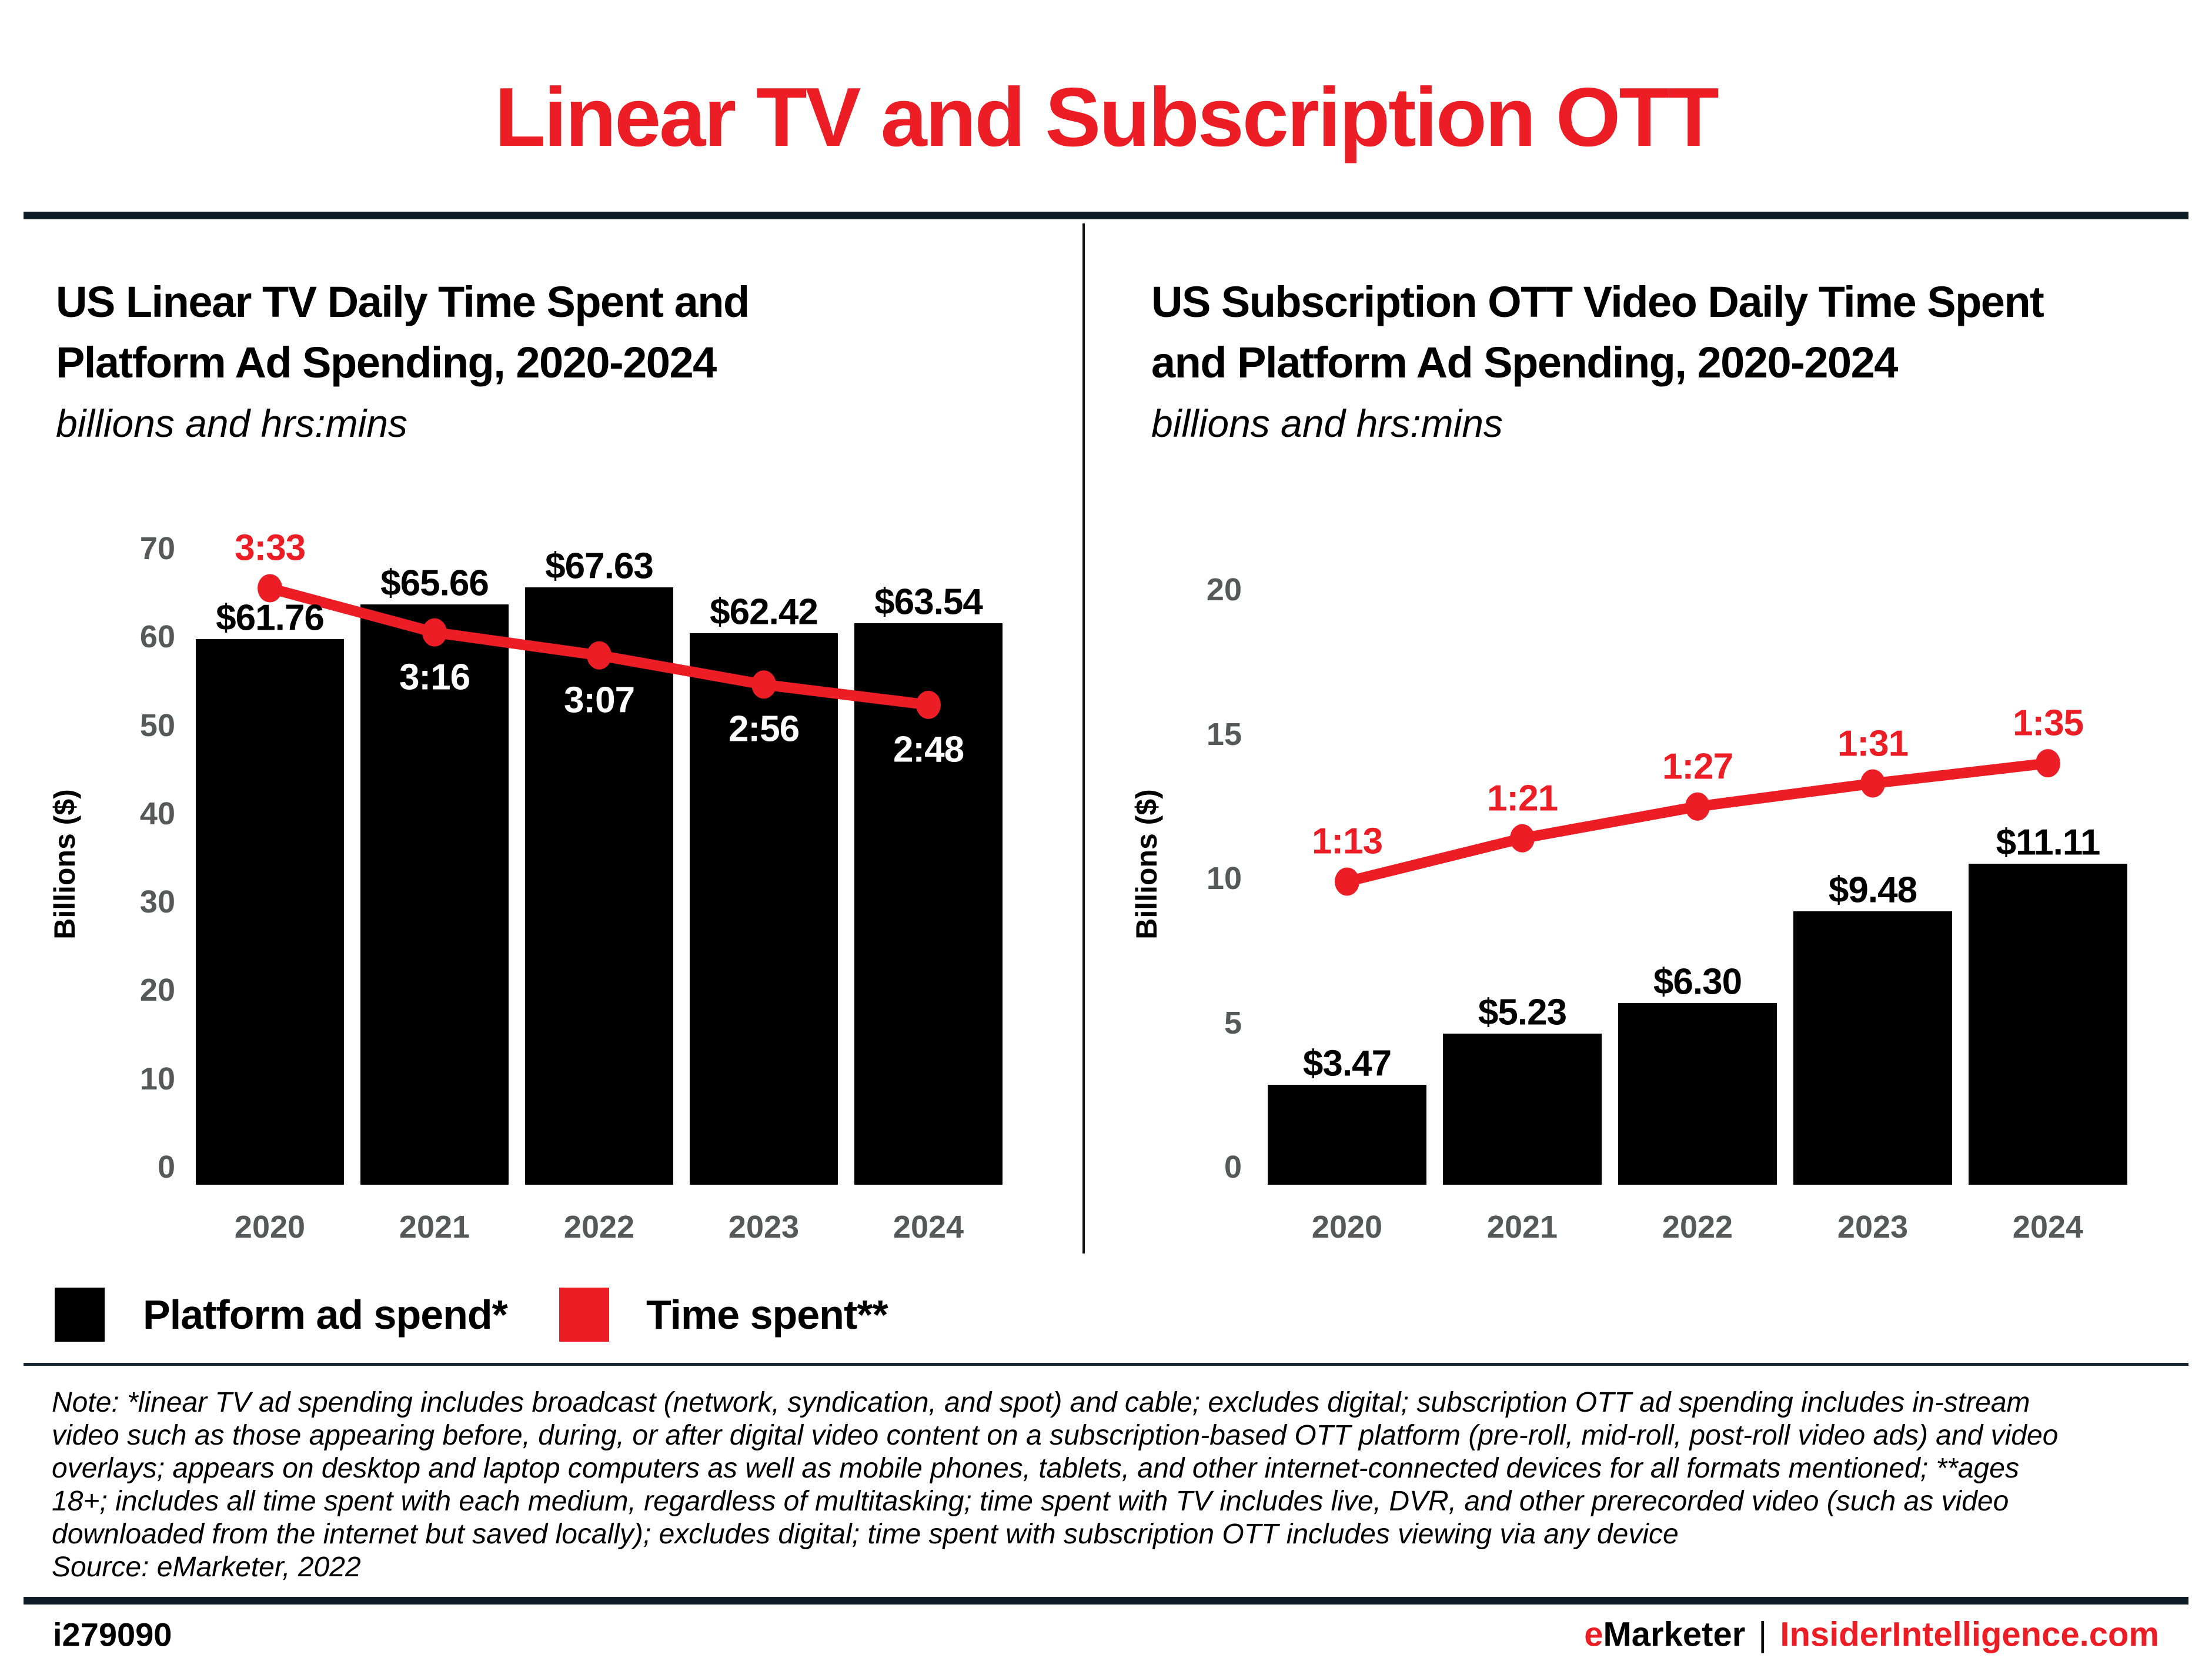 Image resolution: width=2212 pixels, height=1678 pixels. What do you see at coordinates (1224, 734) in the screenshot?
I see `y-tick-label: 15` at bounding box center [1224, 734].